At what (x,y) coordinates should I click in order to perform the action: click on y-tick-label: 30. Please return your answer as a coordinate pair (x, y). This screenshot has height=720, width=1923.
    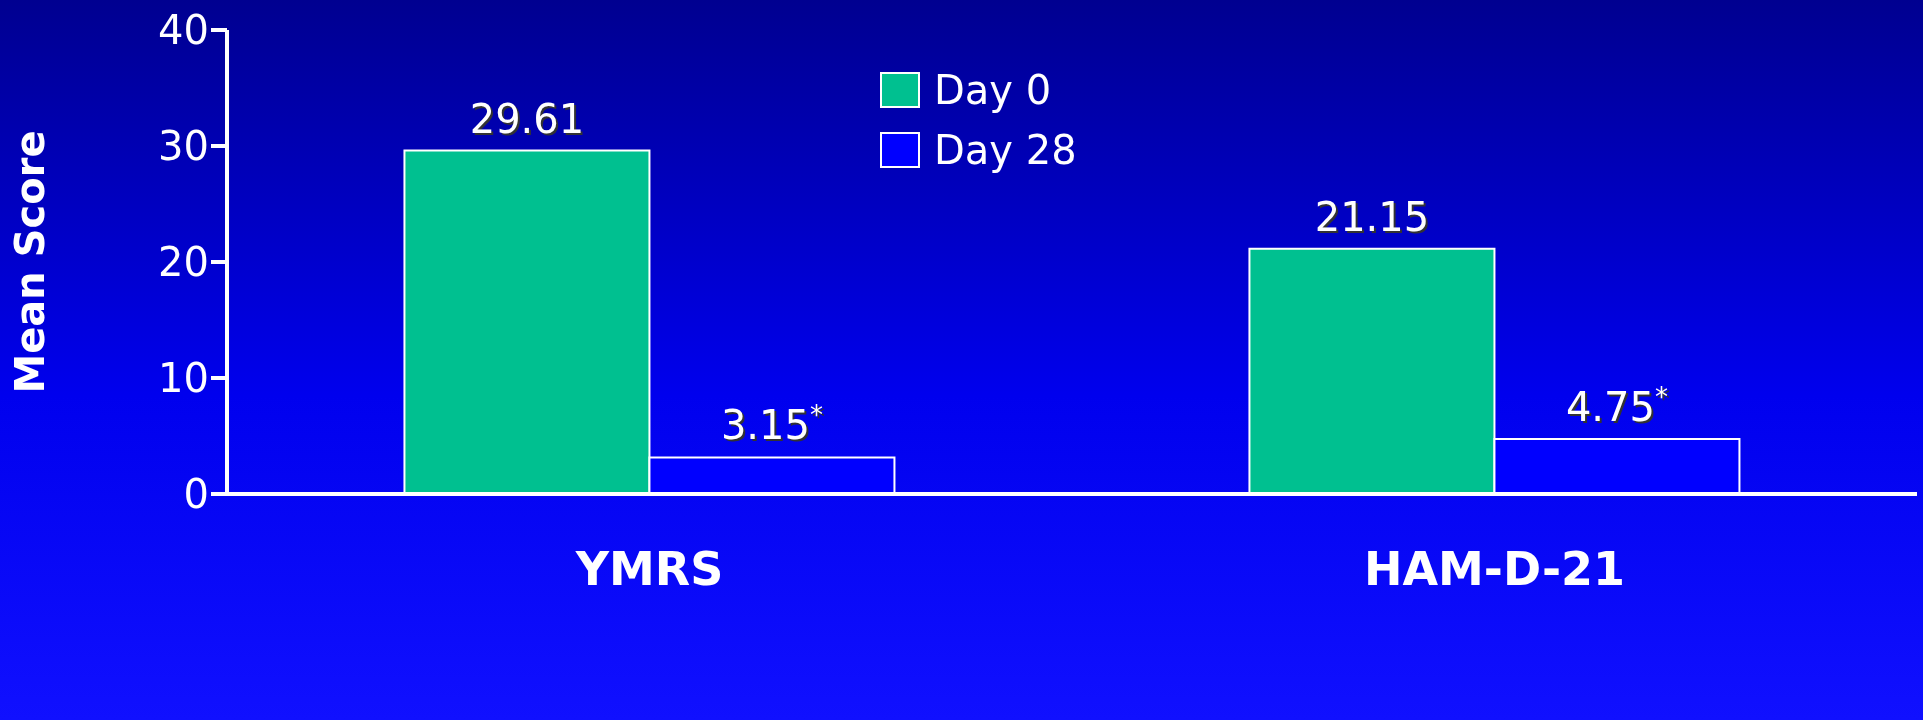
    Looking at the image, I should click on (183, 146).